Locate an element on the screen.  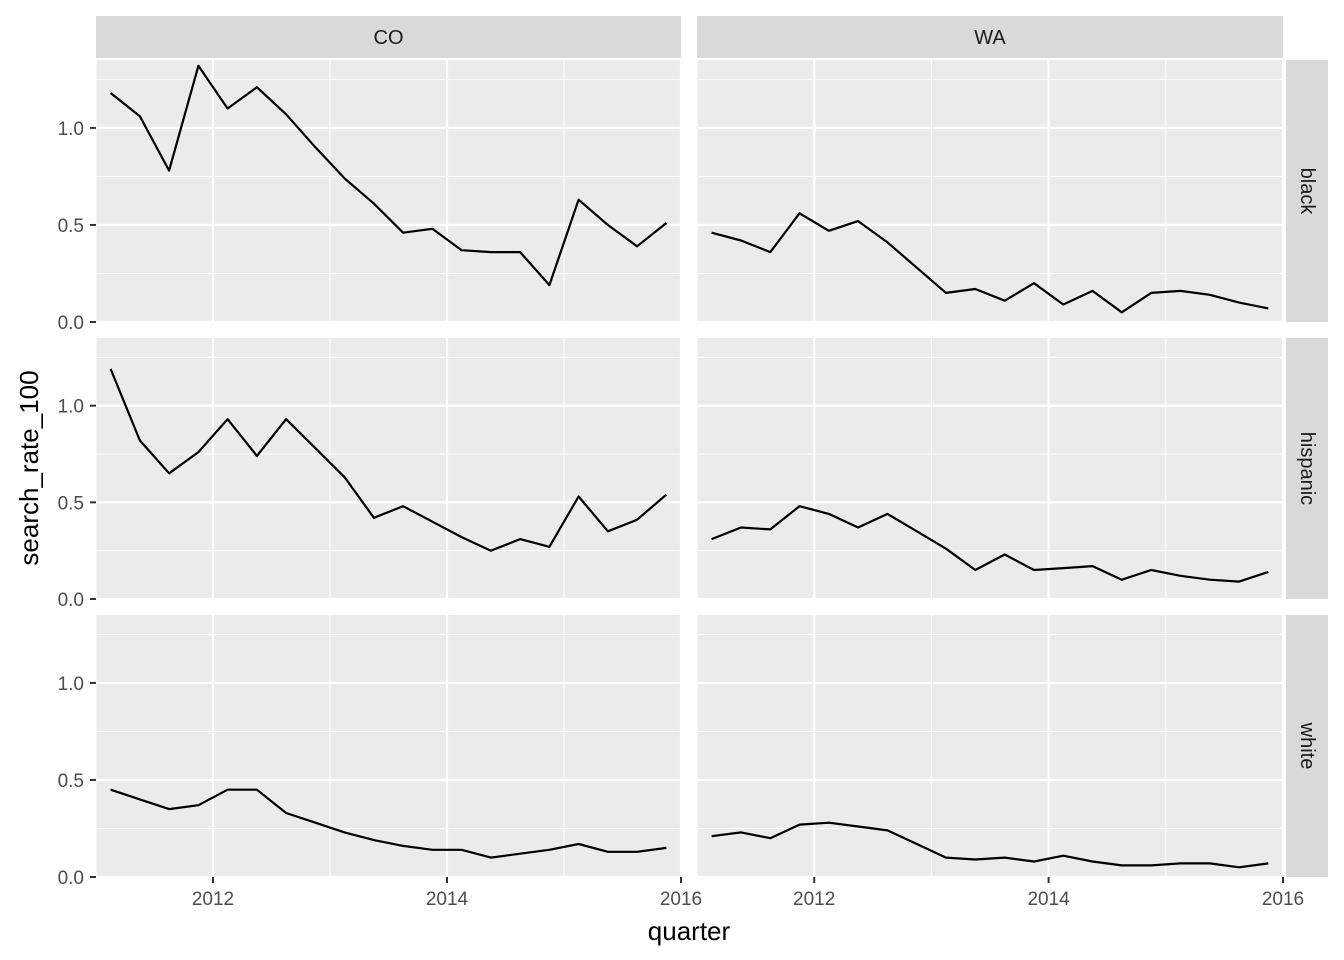
strip-row-black is located at coordinates (1307, 191).